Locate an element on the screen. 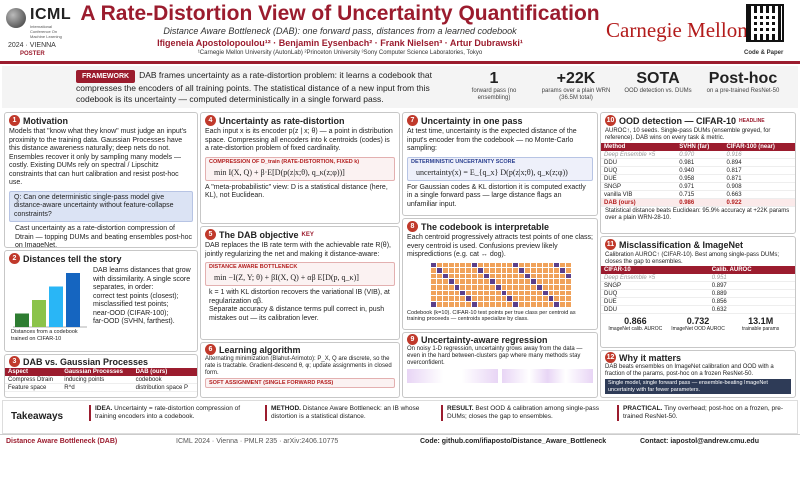 The image size is (800, 480). stat-3: SOTA OOD detection vs. DUMs is located at coordinates (658, 82).